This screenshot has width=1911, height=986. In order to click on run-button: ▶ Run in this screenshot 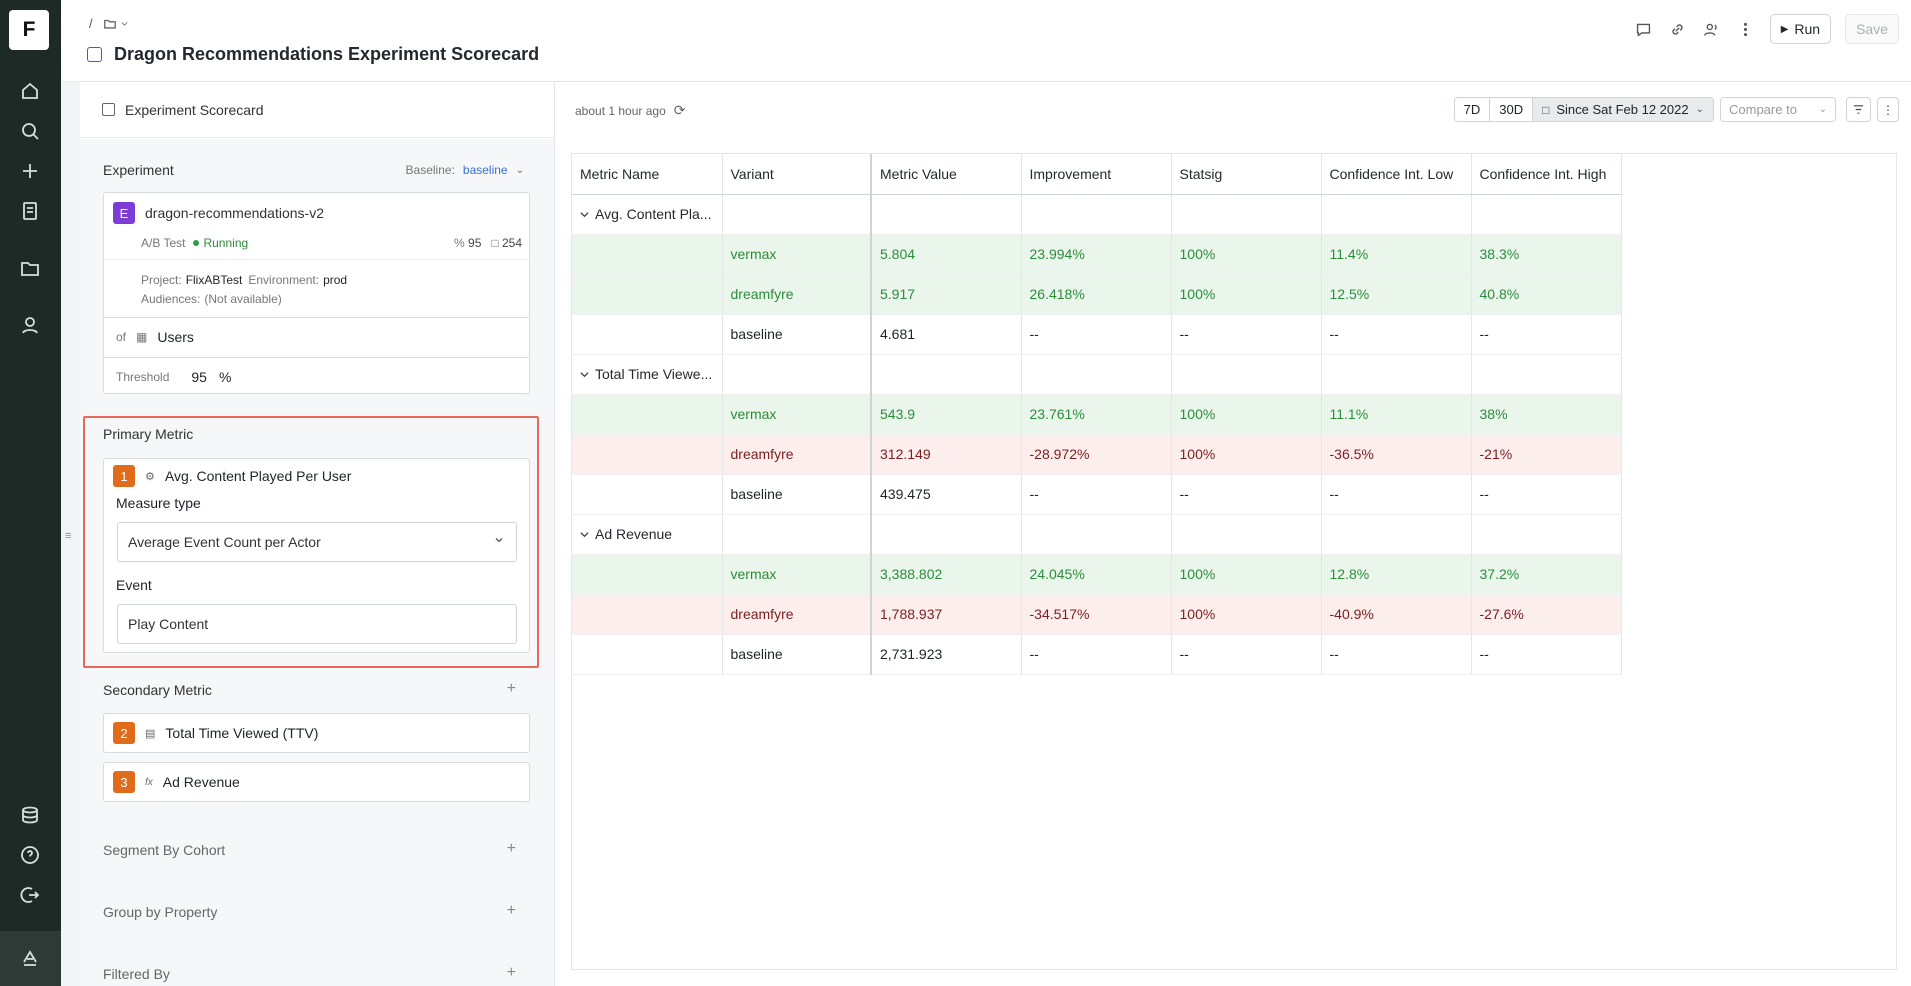, I will do `click(1800, 29)`.